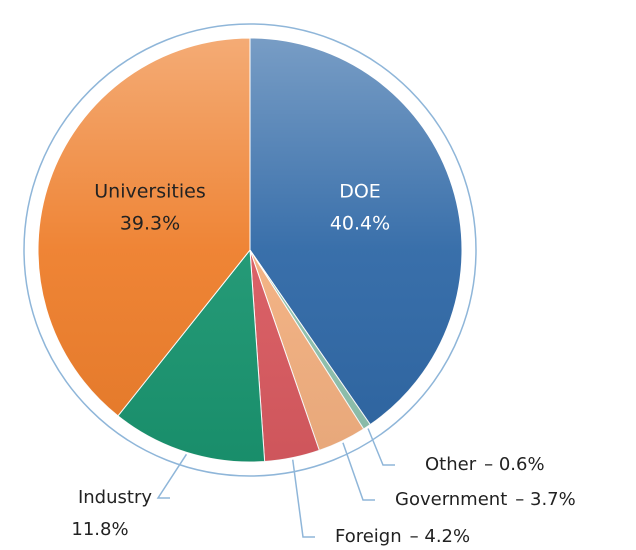 This screenshot has height=550, width=636. I want to click on category-name: Foreign, so click(368, 536).